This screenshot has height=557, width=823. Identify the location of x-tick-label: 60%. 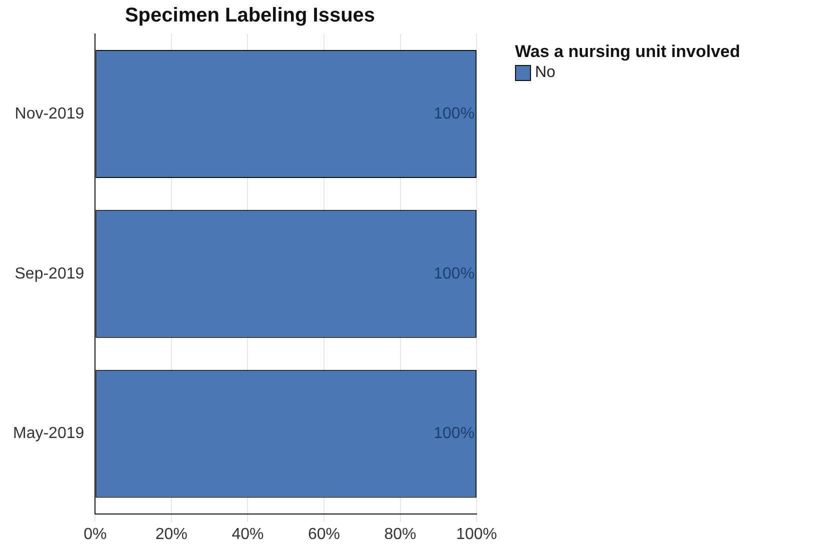
(324, 534).